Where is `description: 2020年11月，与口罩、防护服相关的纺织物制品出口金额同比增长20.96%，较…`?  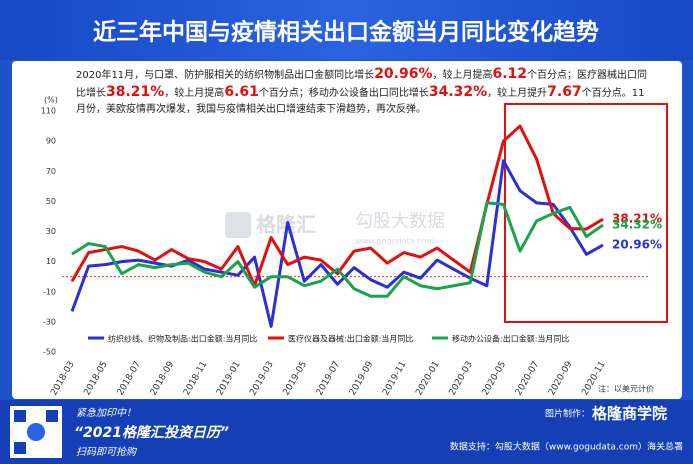 description: 2020年11月，与口罩、防护服相关的纺织物制品出口金额同比增长20.96%，较… is located at coordinates (363, 92).